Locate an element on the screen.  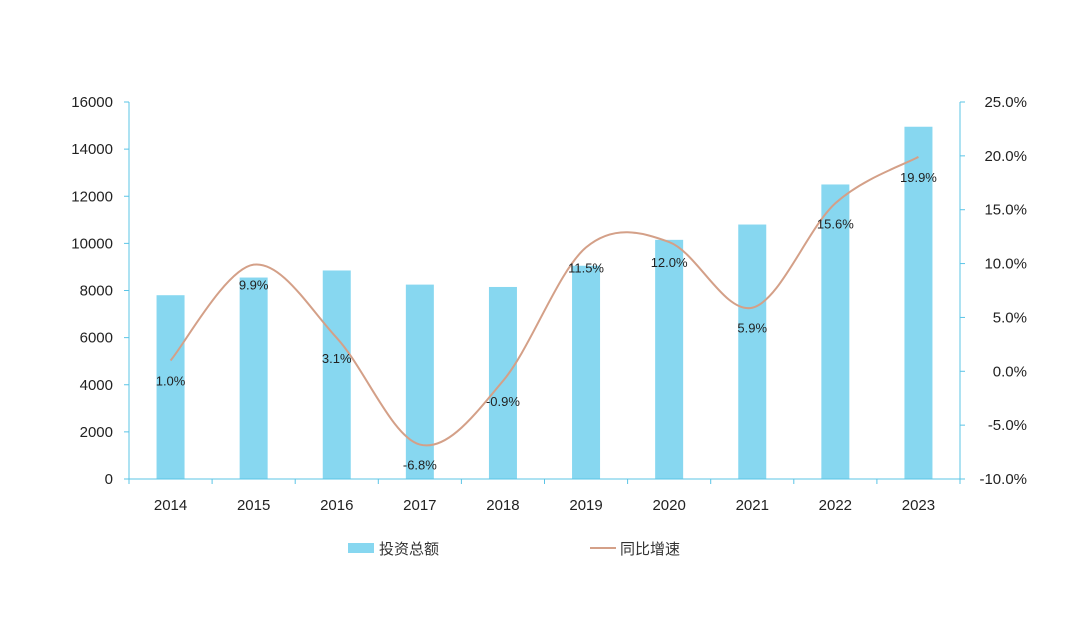
right-tick-label: 5.0% is located at coordinates (1010, 317).